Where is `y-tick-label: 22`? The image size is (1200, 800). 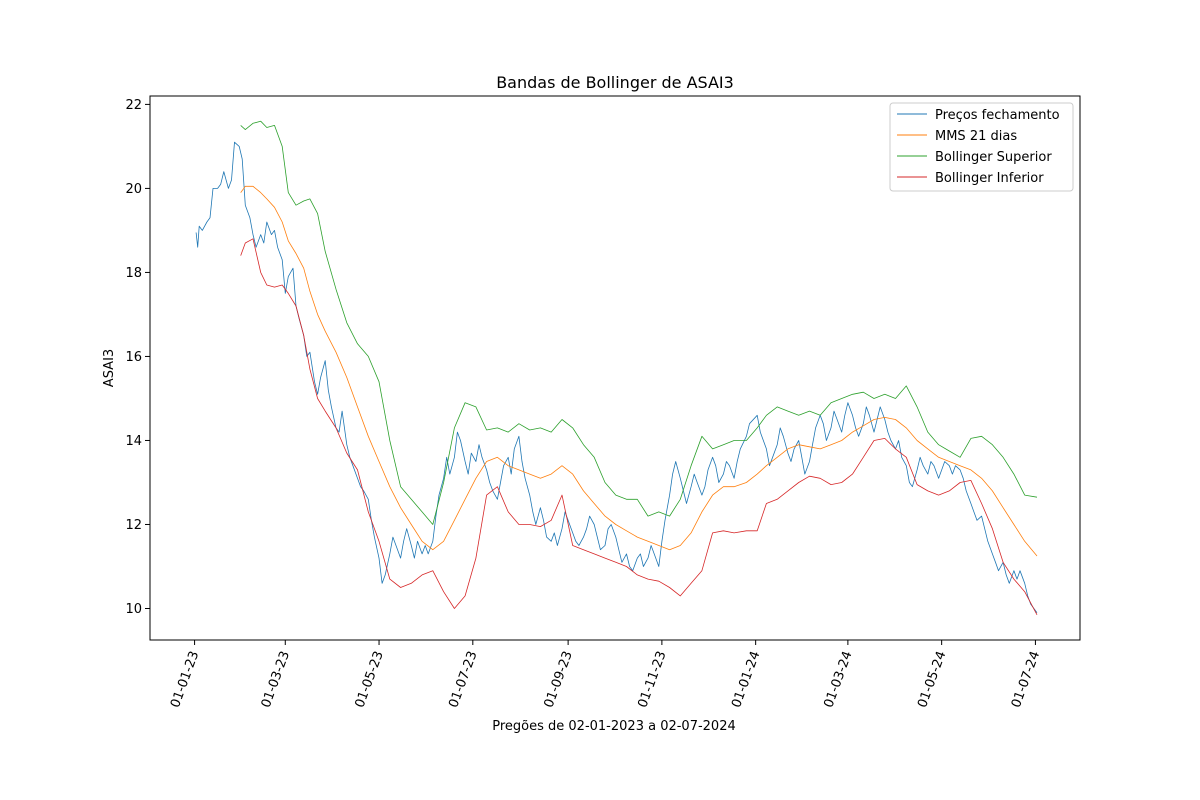 y-tick-label: 22 is located at coordinates (133, 105).